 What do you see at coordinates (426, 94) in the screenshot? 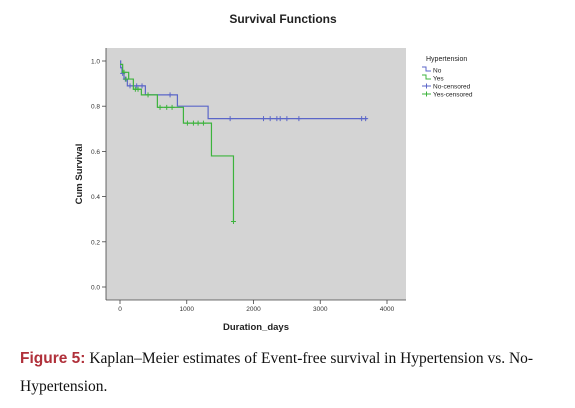
I see `legend-swatch-yes-censored` at bounding box center [426, 94].